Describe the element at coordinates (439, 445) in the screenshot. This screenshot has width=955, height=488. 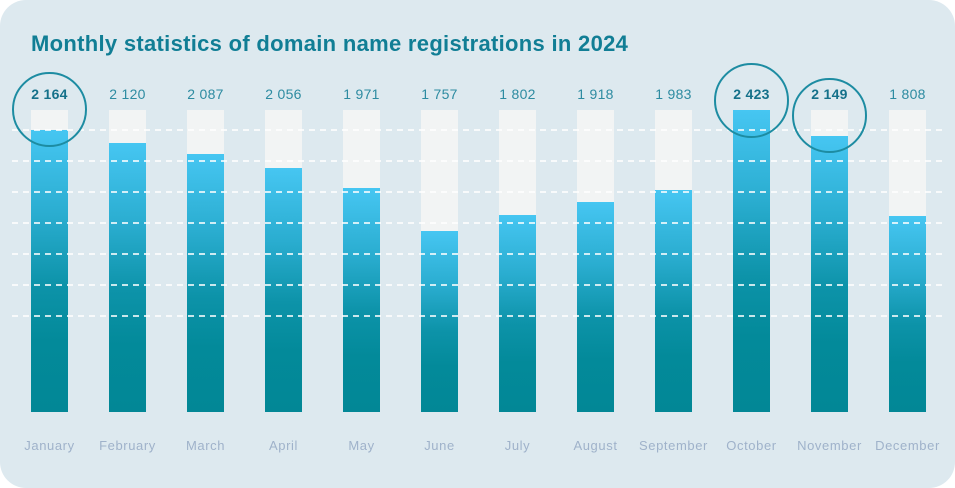
I see `x-axis-label: June` at that location.